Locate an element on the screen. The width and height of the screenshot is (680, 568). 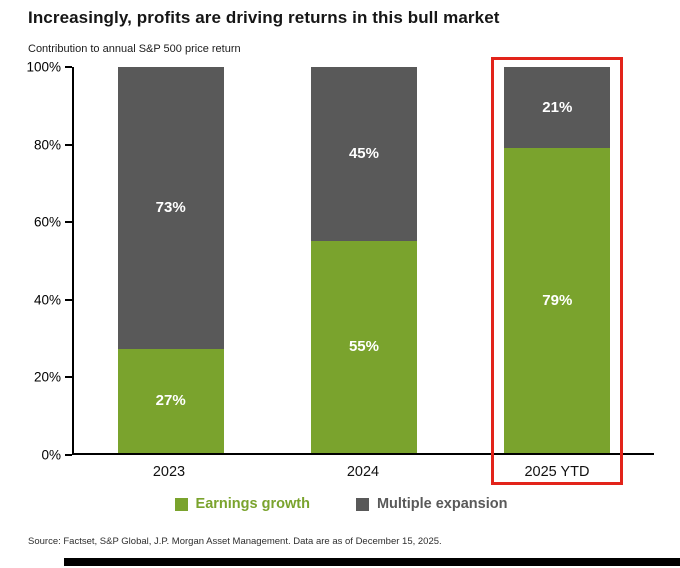
x-category-label: 2024 is located at coordinates (363, 472).